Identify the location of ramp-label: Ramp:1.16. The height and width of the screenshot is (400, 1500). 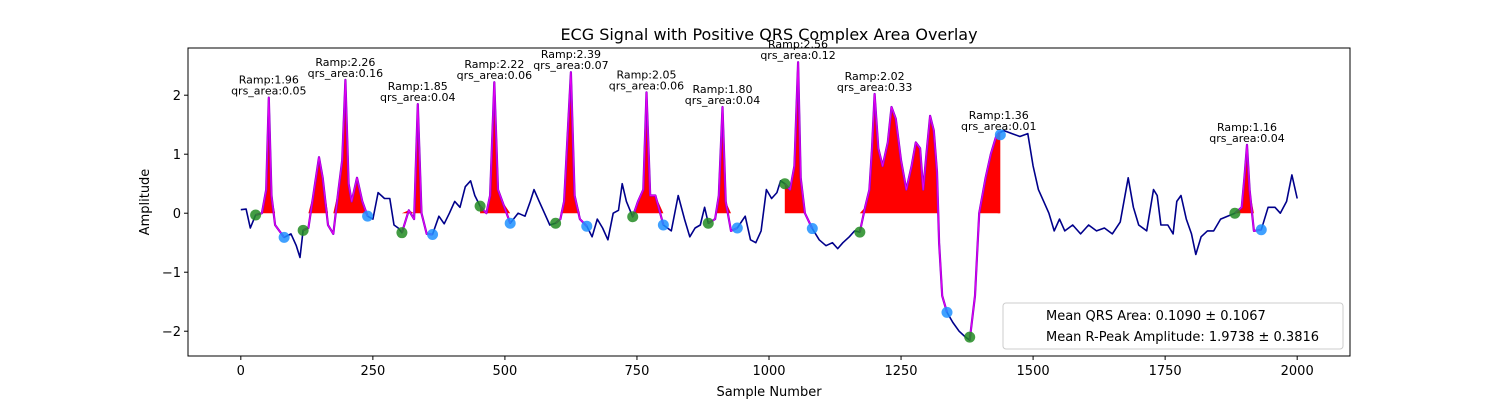
(1247, 127).